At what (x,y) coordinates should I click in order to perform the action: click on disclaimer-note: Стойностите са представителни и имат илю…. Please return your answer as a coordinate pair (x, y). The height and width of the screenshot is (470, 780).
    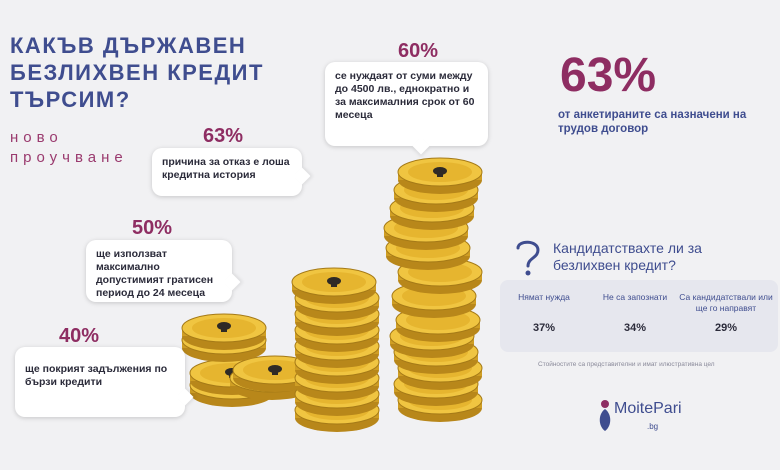
    Looking at the image, I should click on (626, 364).